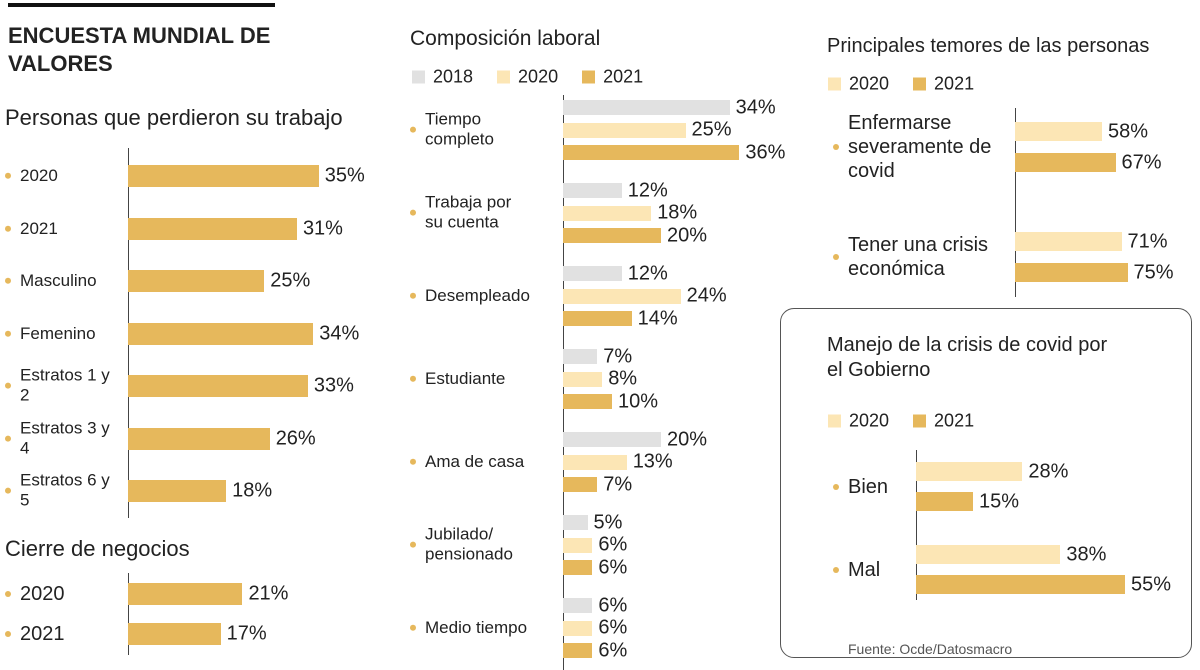  What do you see at coordinates (477, 295) in the screenshot?
I see `category-text: Desempleado` at bounding box center [477, 295].